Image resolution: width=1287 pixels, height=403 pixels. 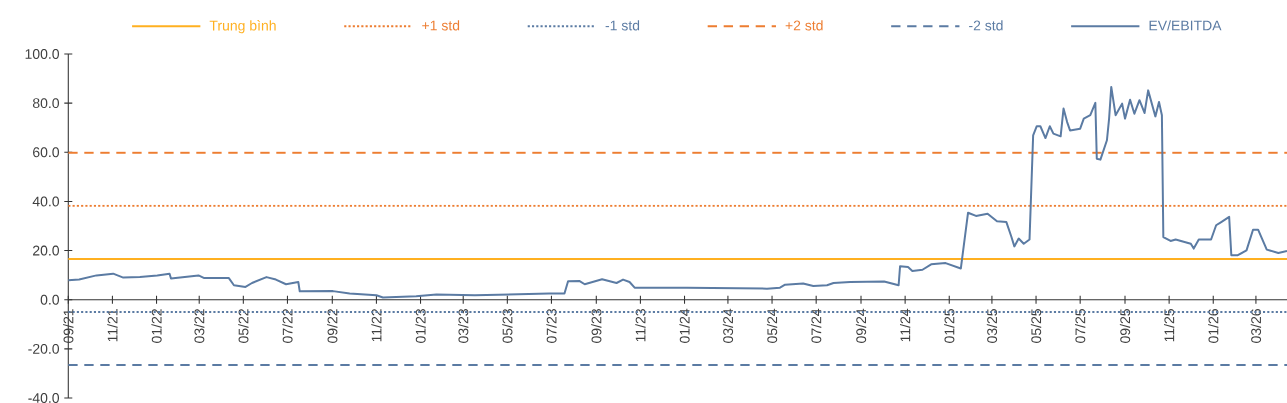 I want to click on y-tick-label: 0.0, so click(x=50, y=299).